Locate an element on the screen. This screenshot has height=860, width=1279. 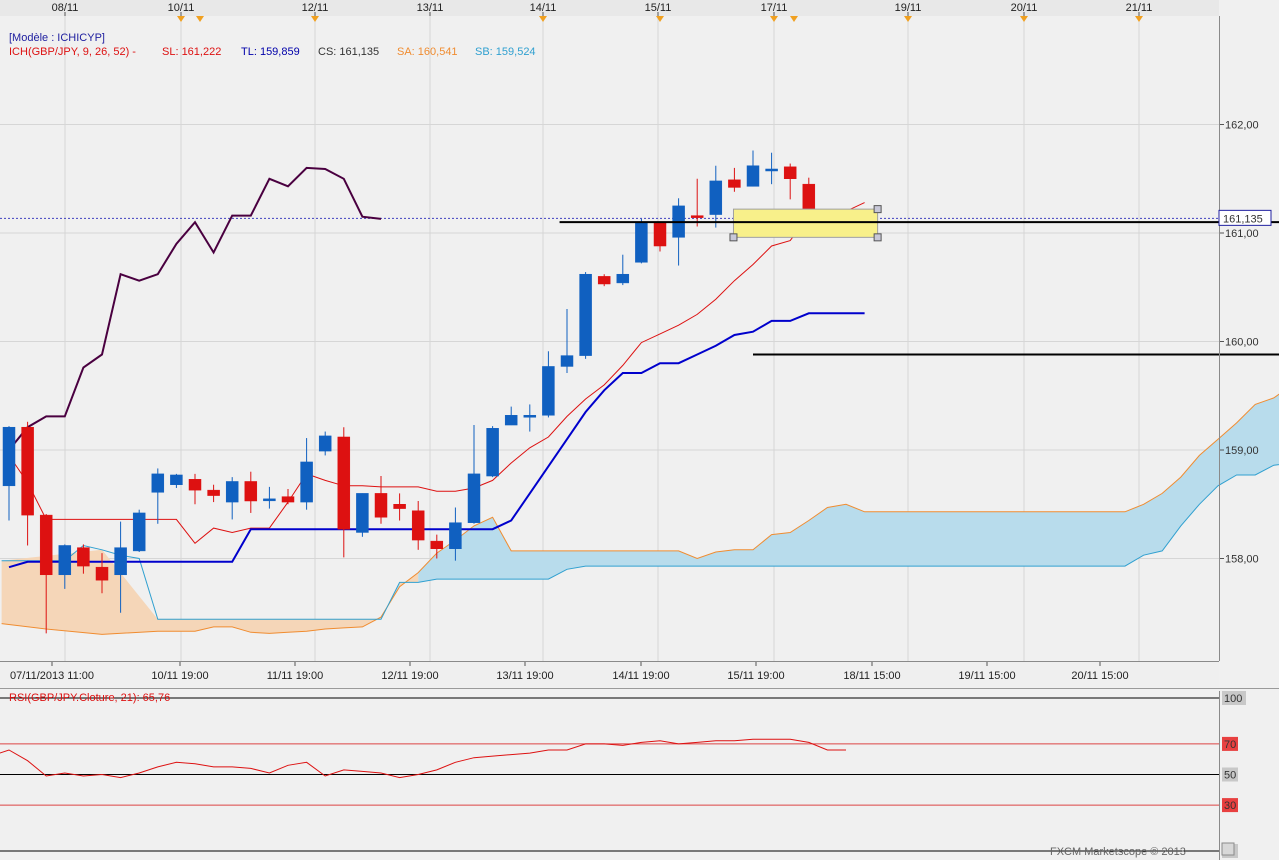
last-price-tag-box is located at coordinates (1245, 217).